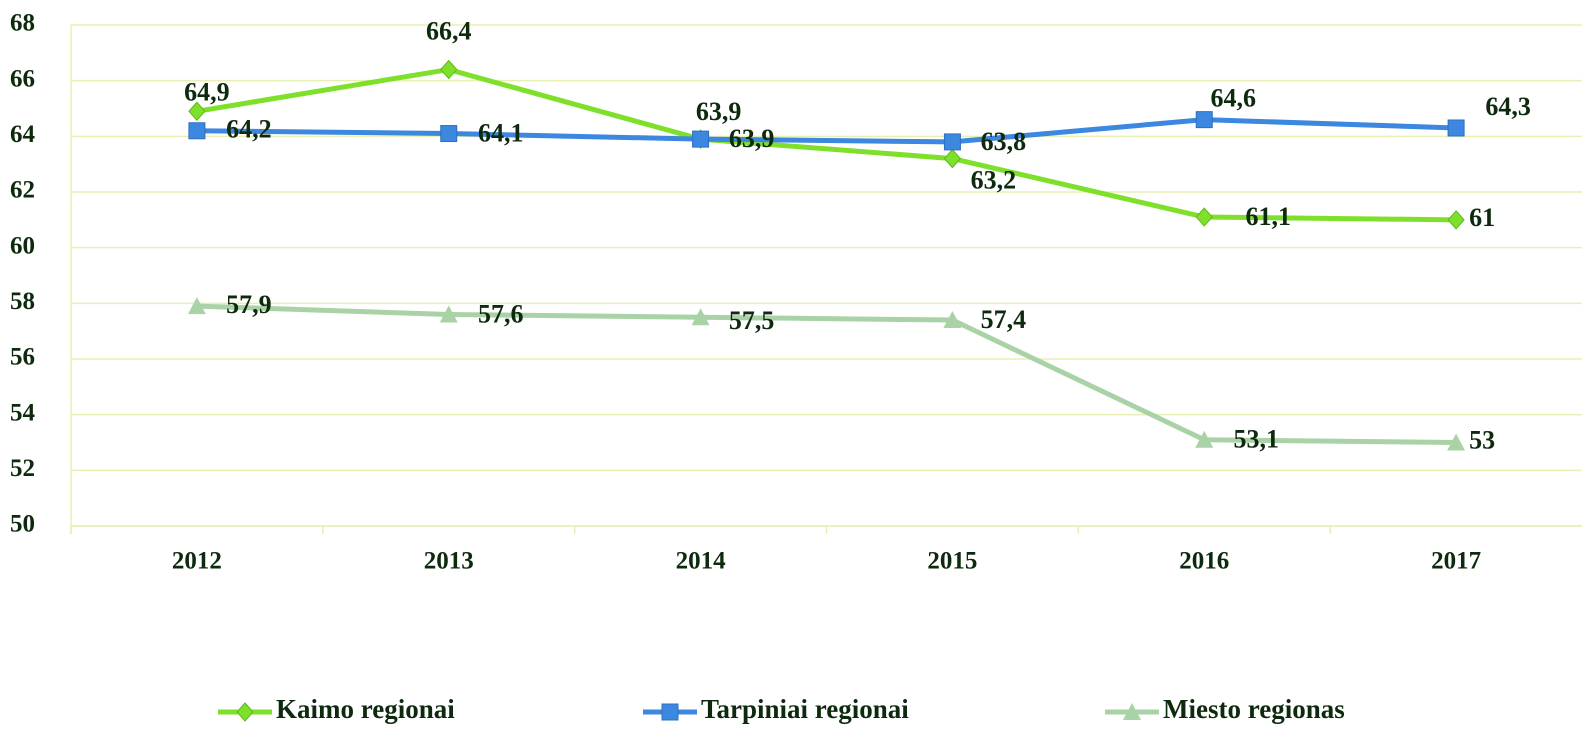 The width and height of the screenshot is (1588, 737). I want to click on data-label: 61,1, so click(1269, 216).